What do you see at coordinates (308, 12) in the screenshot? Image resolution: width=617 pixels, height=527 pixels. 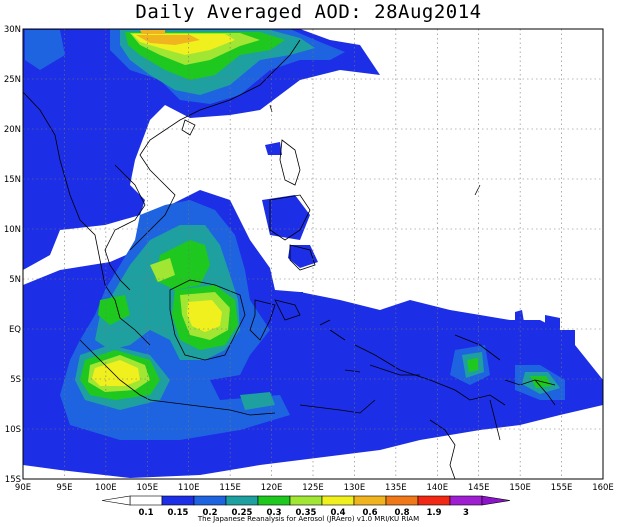 I see `map-title: Daily Averaged AOD: 28Aug2014` at bounding box center [308, 12].